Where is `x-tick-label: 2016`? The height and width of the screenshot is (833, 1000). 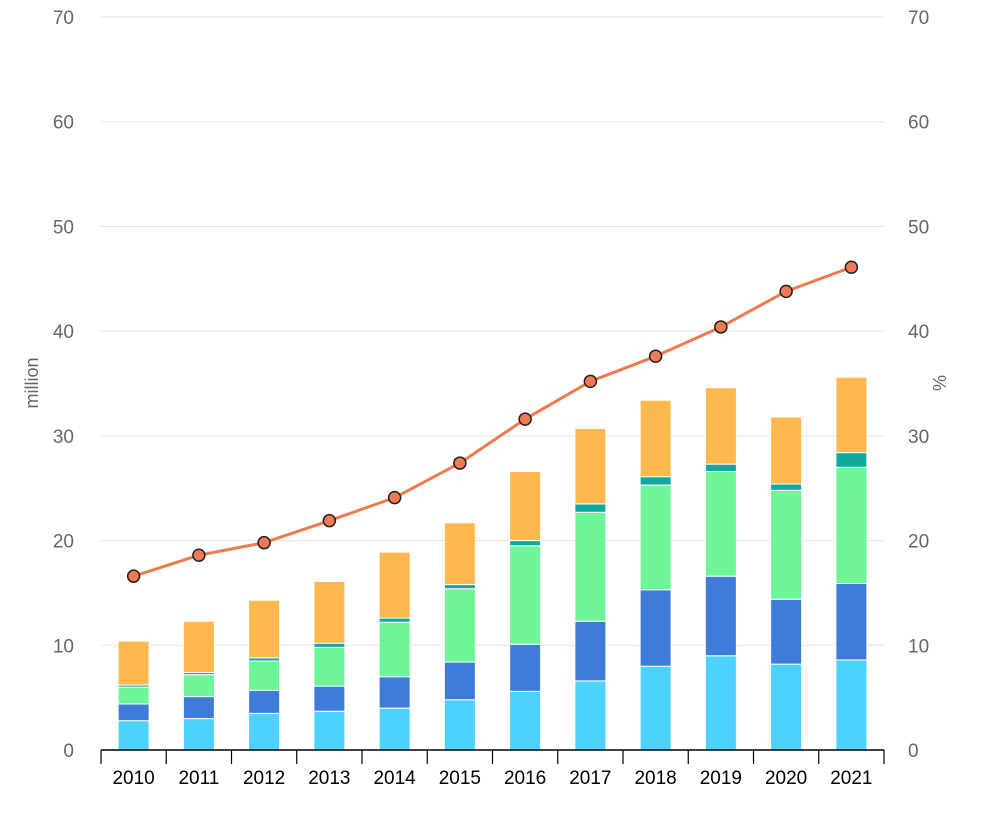
x-tick-label: 2016 is located at coordinates (525, 778).